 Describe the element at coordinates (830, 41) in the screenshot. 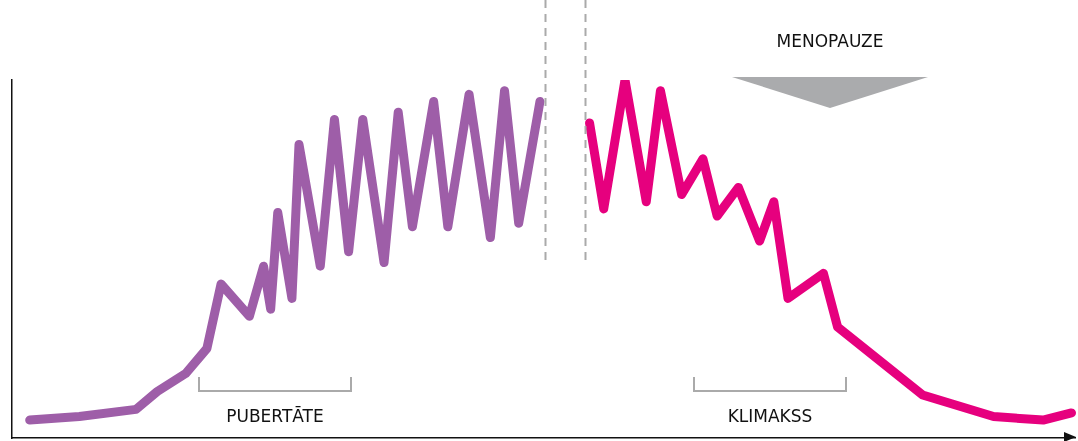

I see `text: MENOPAUZE` at that location.